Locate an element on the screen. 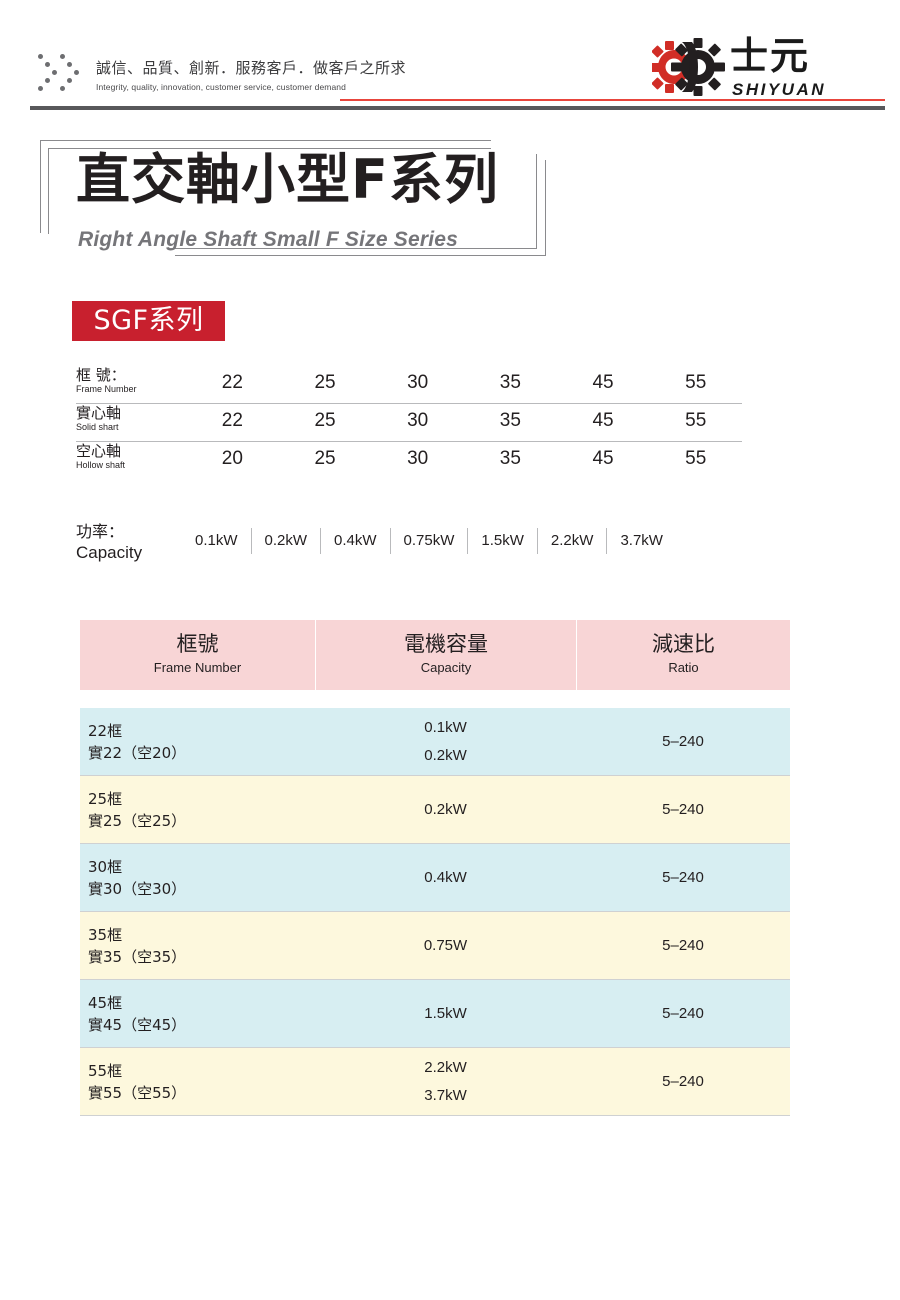  column-header-capacity: 電機容量 Capacity is located at coordinates (445, 655).